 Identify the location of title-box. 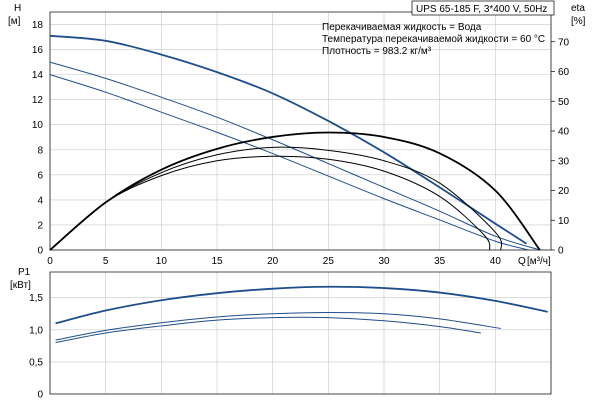
(483, 8).